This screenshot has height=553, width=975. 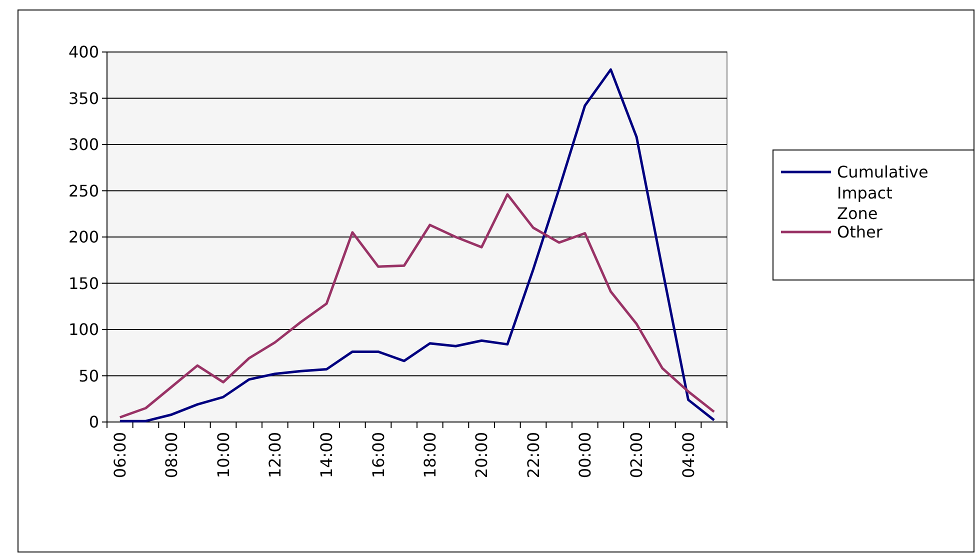 I want to click on y-tick-label: 50, so click(x=88, y=376).